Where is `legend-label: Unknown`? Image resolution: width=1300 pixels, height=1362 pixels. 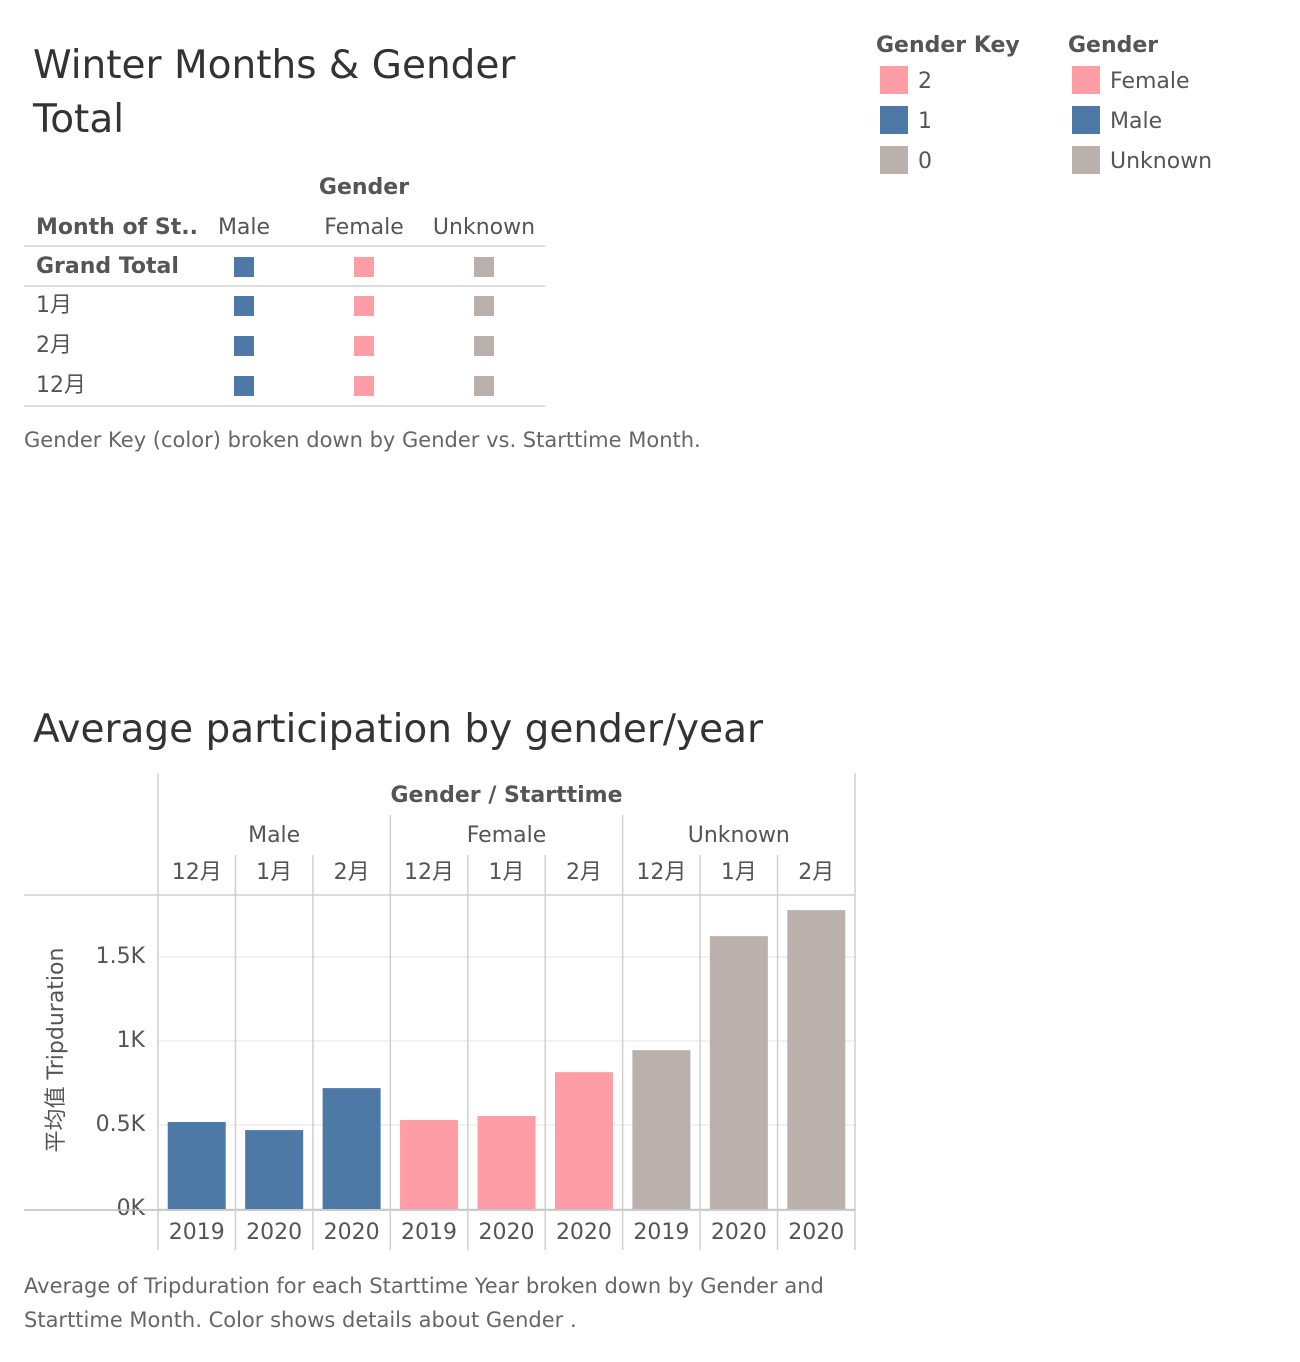
legend-label: Unknown is located at coordinates (1161, 161).